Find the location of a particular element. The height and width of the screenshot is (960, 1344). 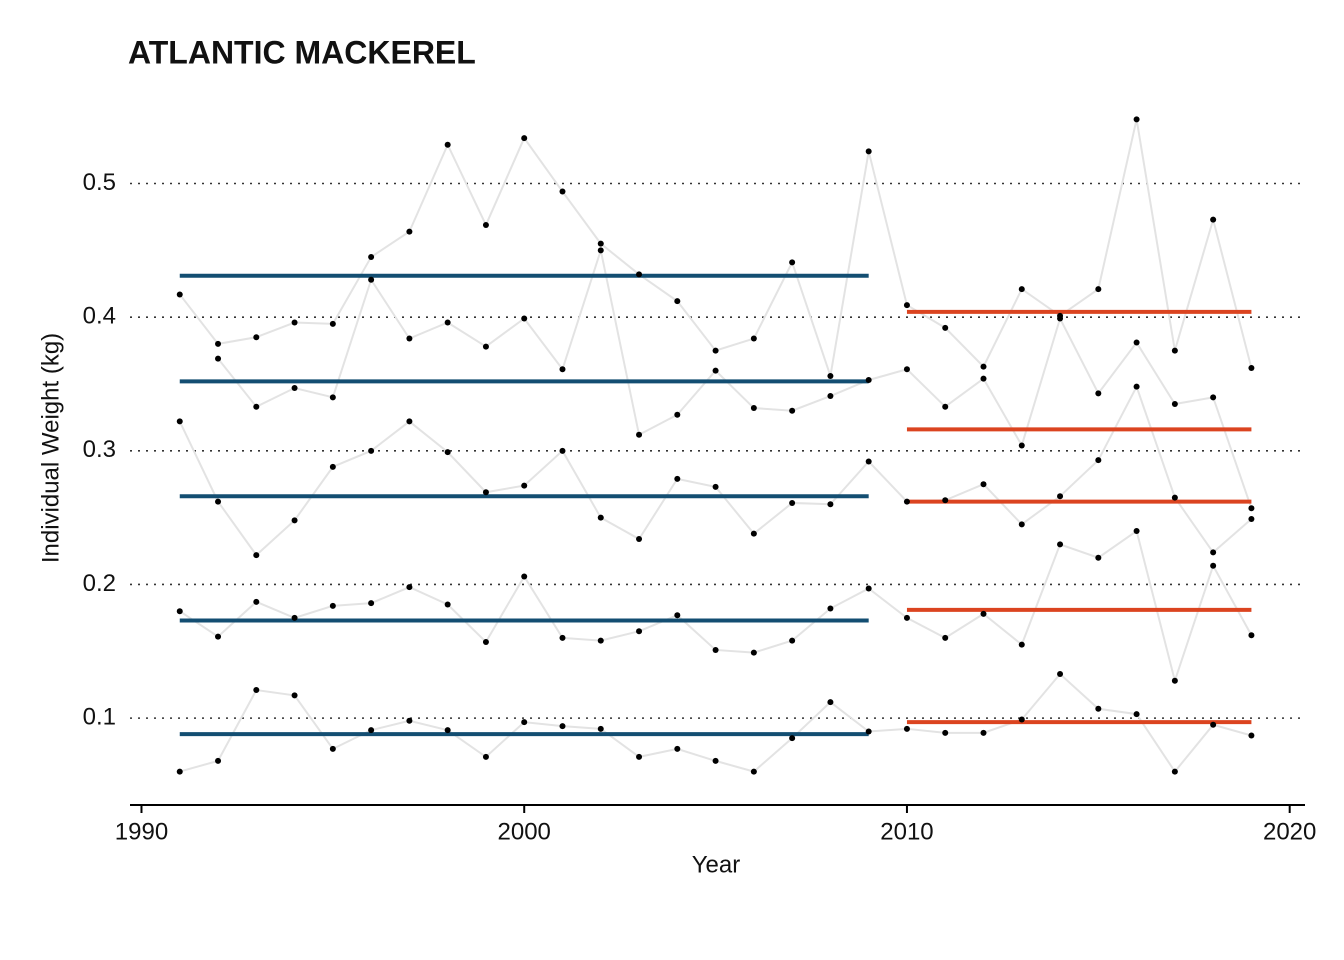

y-axis-label: Individual Weight (kg) is located at coordinates (50, 448).